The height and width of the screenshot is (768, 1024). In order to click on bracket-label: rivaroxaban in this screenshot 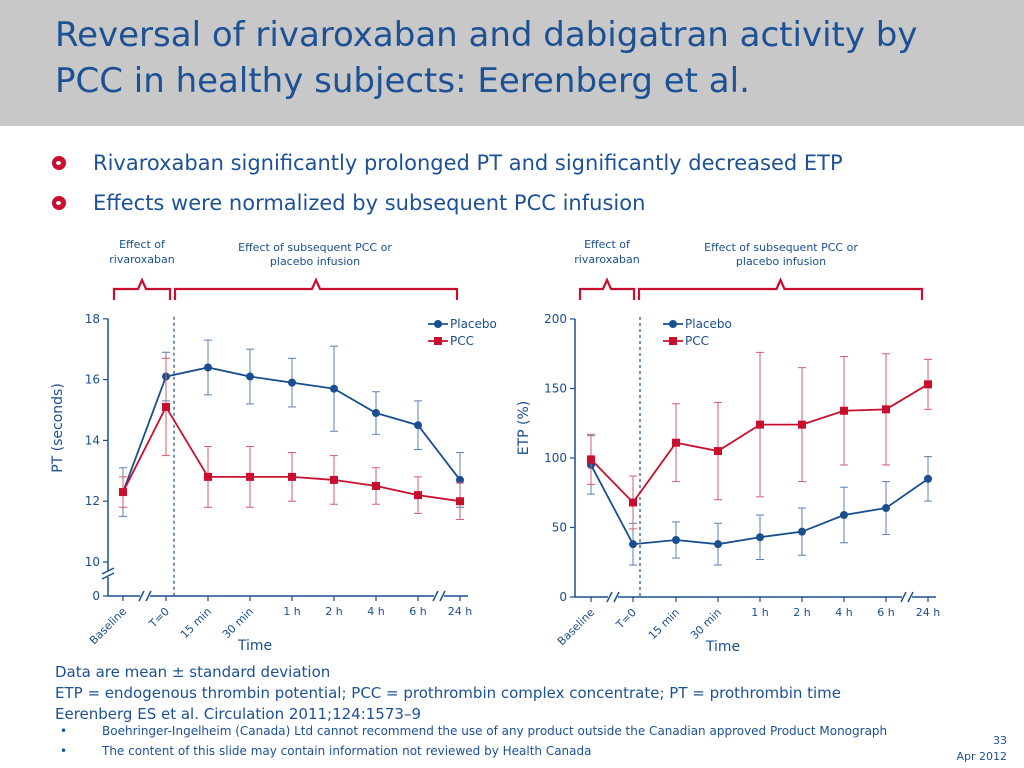, I will do `click(606, 259)`.